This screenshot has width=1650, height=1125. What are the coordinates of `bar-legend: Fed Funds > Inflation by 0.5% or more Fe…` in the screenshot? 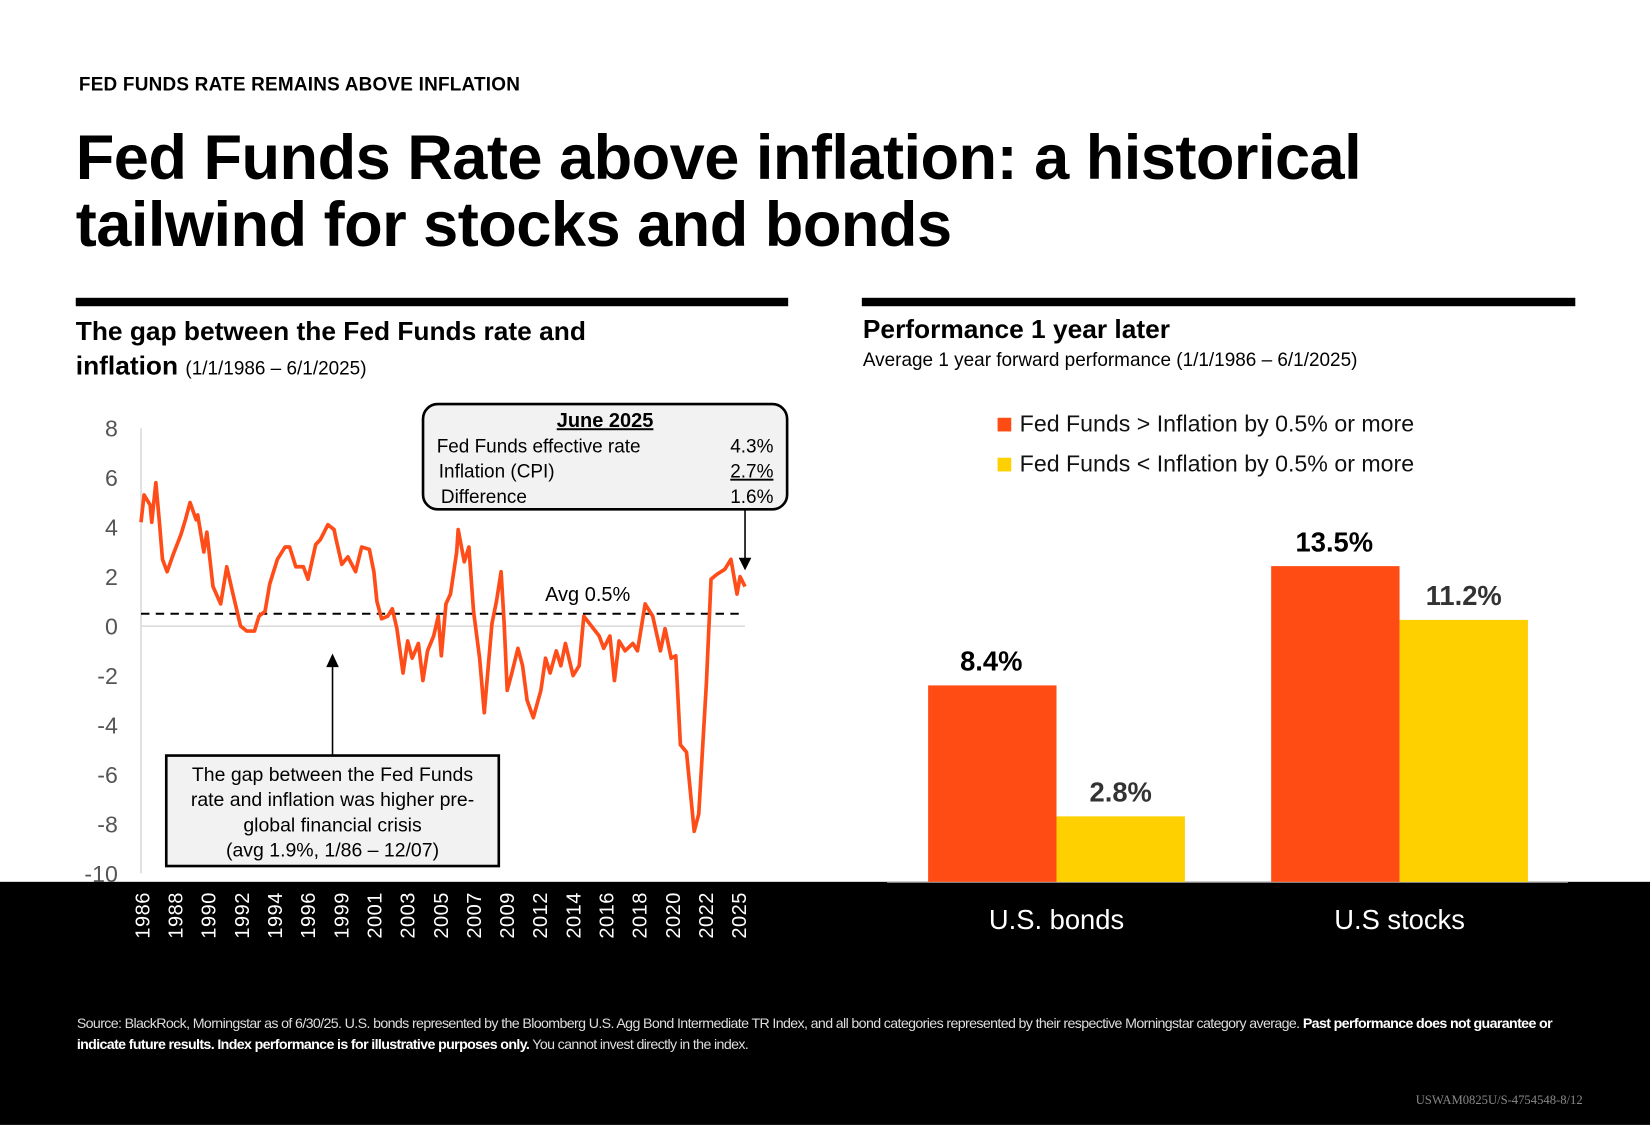 It's located at (1206, 443).